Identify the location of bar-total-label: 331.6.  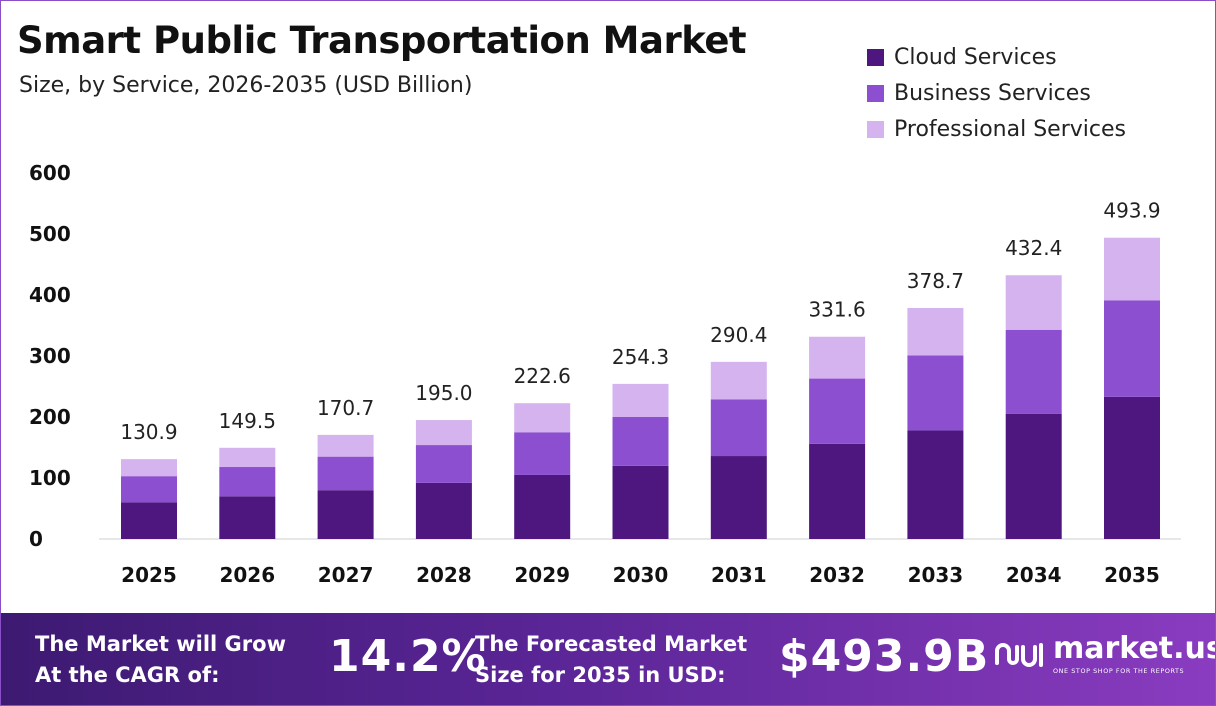
(836, 310).